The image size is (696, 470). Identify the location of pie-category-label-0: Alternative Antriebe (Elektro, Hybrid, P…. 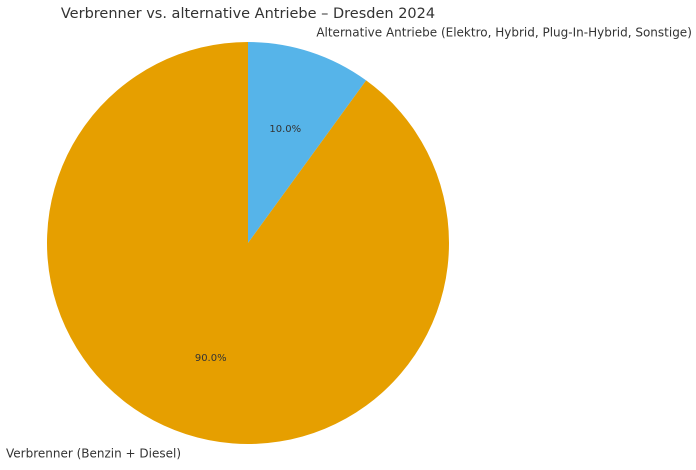
(504, 33).